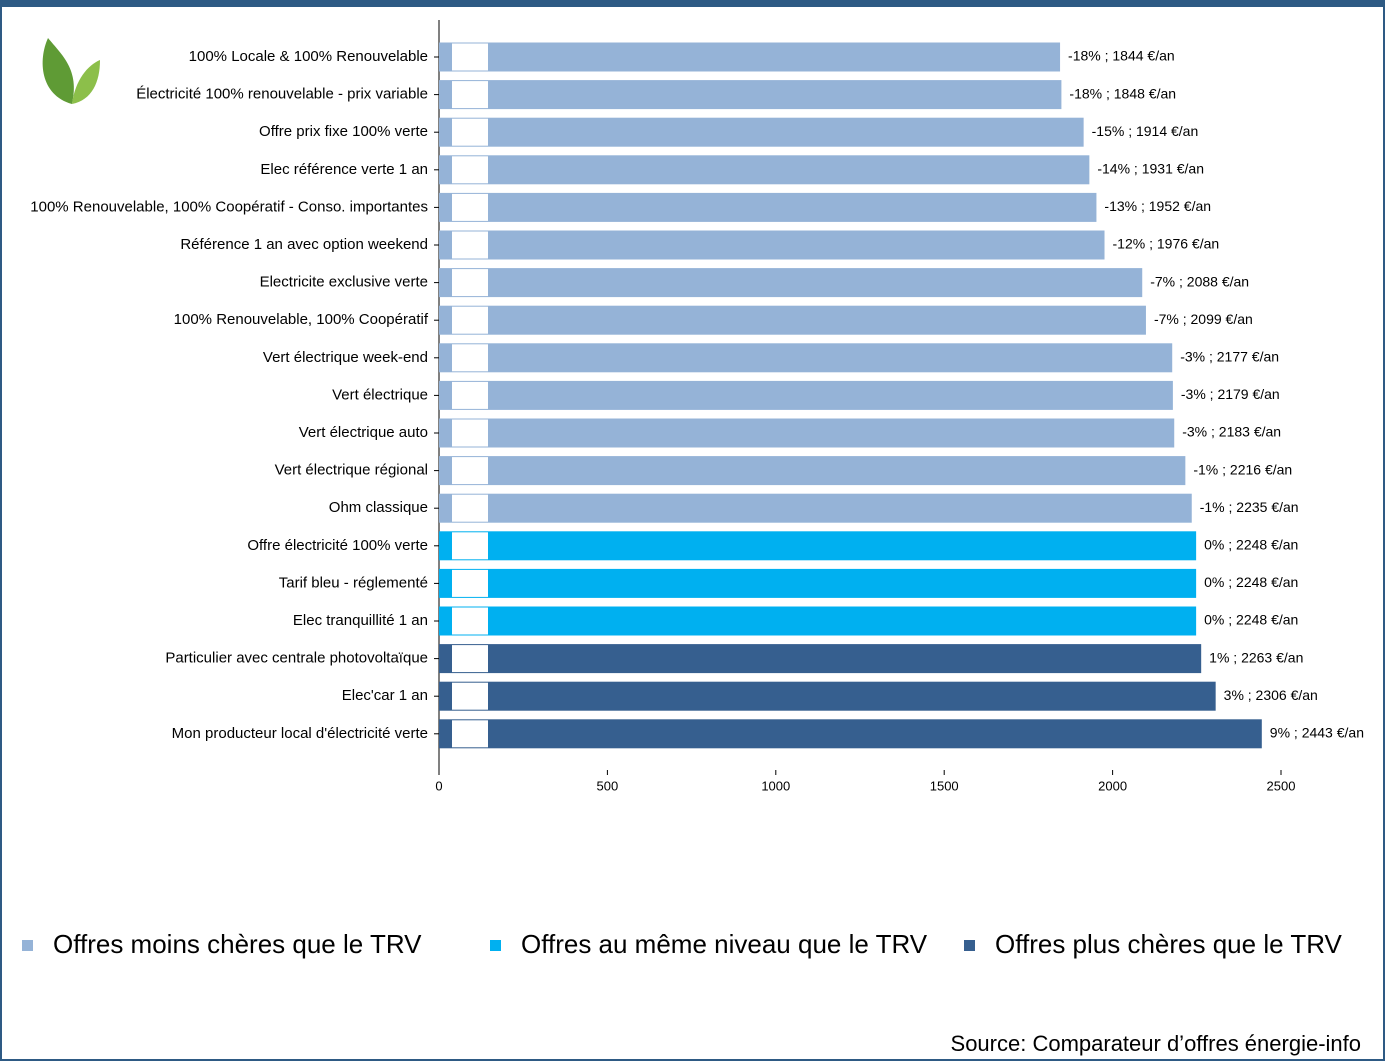 The height and width of the screenshot is (1061, 1385). What do you see at coordinates (944, 785) in the screenshot?
I see `x-tick-label: 1500` at bounding box center [944, 785].